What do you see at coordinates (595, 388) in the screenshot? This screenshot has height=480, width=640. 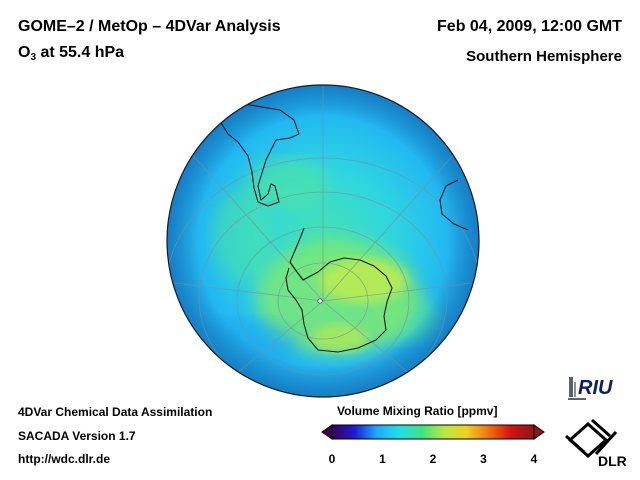 I see `riu-logo-text: RIU` at bounding box center [595, 388].